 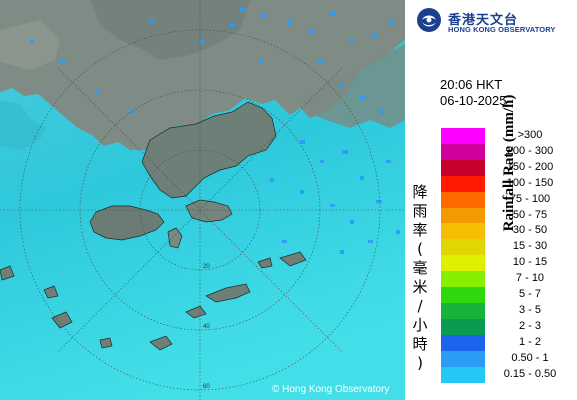 What do you see at coordinates (530, 262) in the screenshot?
I see `legend-label: 10 - 15` at bounding box center [530, 262].